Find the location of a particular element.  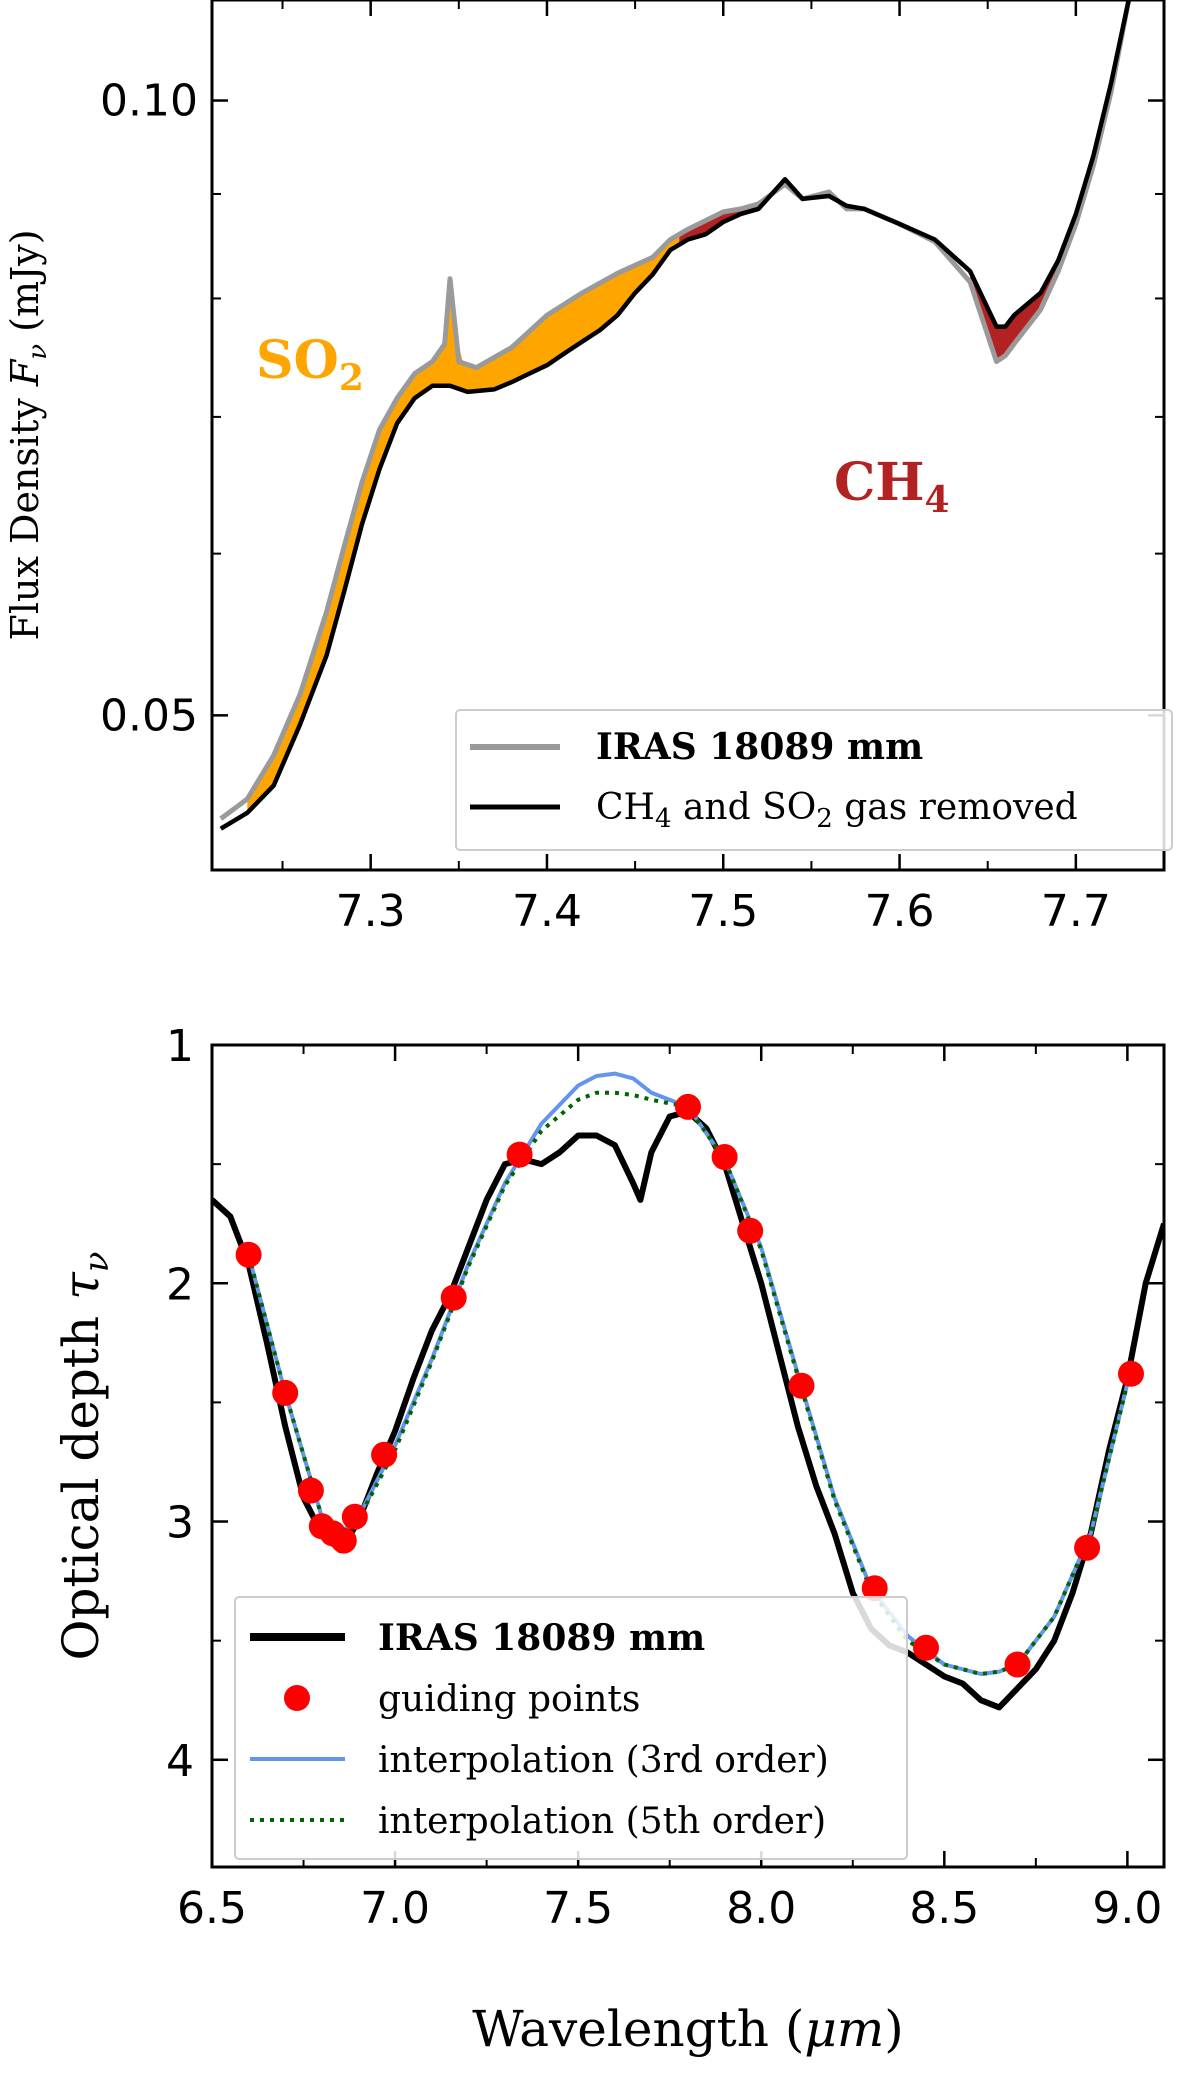

legend-label-interp-3rd: interpolation (3rd order) is located at coordinates (603, 1760).